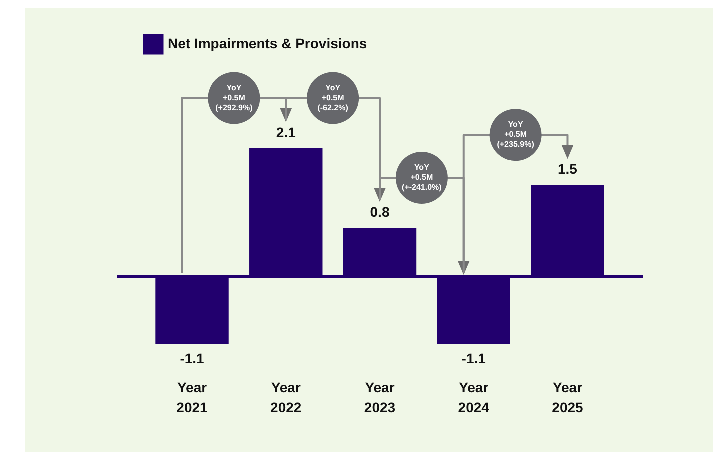  Describe the element at coordinates (333, 97) in the screenshot. I see `text: YoY +0.5M (-62.2%)` at that location.